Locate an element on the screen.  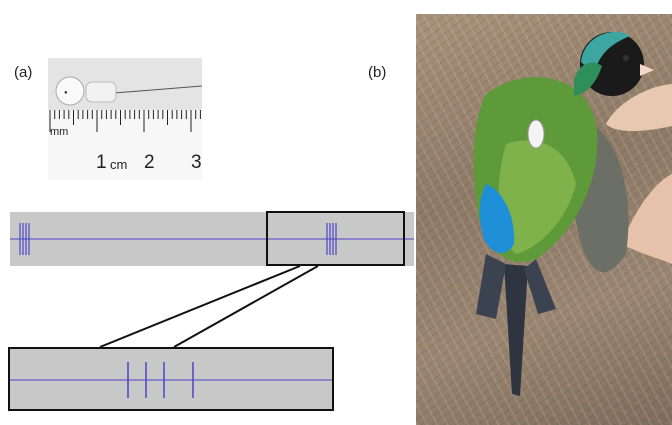
ruler-label-3: 3 is located at coordinates (196, 162).